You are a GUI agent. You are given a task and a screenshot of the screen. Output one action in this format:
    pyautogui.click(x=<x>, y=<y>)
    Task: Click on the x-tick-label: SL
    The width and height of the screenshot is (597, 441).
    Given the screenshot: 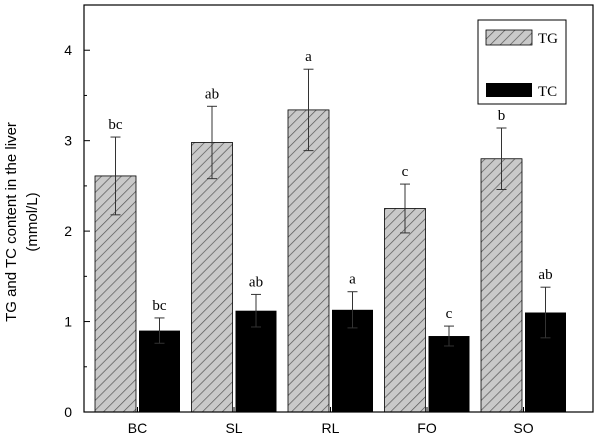 What is the action you would take?
    pyautogui.click(x=233, y=428)
    